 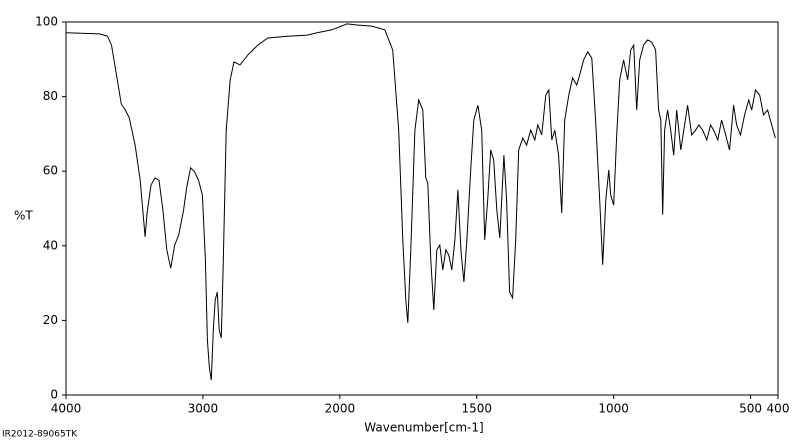 What do you see at coordinates (203, 409) in the screenshot?
I see `x-tick-label: 3000` at bounding box center [203, 409].